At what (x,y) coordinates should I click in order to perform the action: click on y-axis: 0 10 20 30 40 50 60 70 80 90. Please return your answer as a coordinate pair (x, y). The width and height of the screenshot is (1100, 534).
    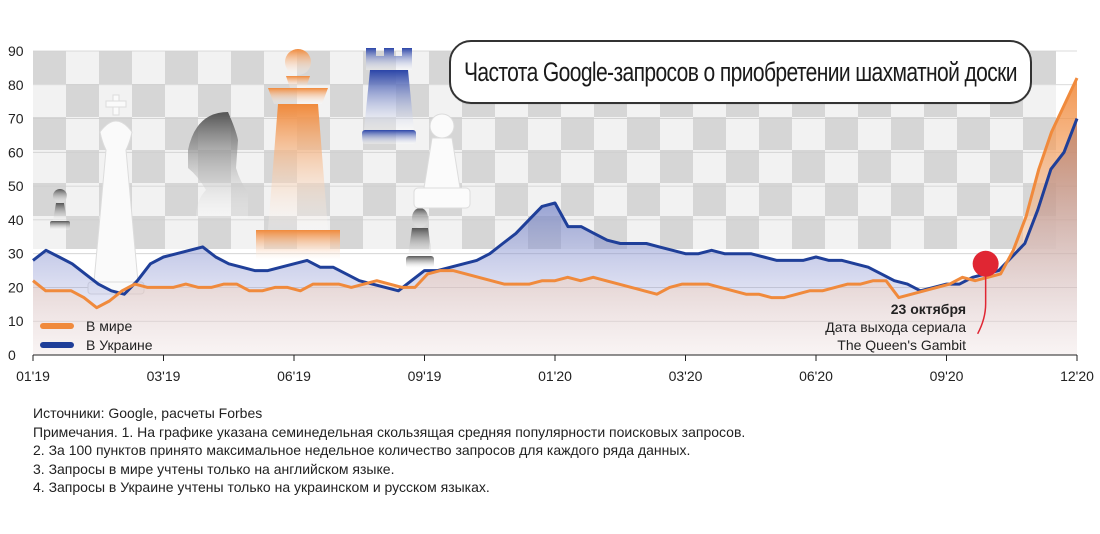
    Looking at the image, I should click on (16, 203).